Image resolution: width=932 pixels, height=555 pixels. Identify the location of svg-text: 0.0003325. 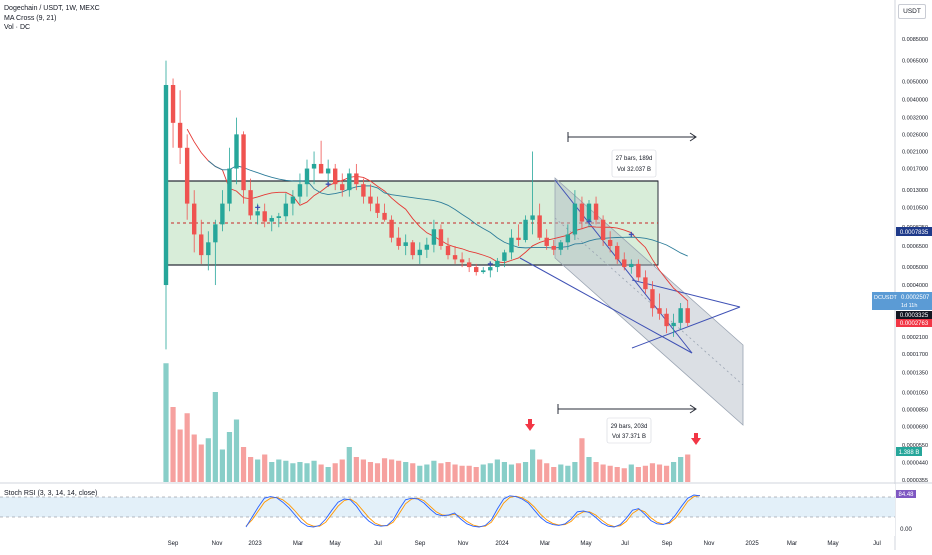
(914, 316).